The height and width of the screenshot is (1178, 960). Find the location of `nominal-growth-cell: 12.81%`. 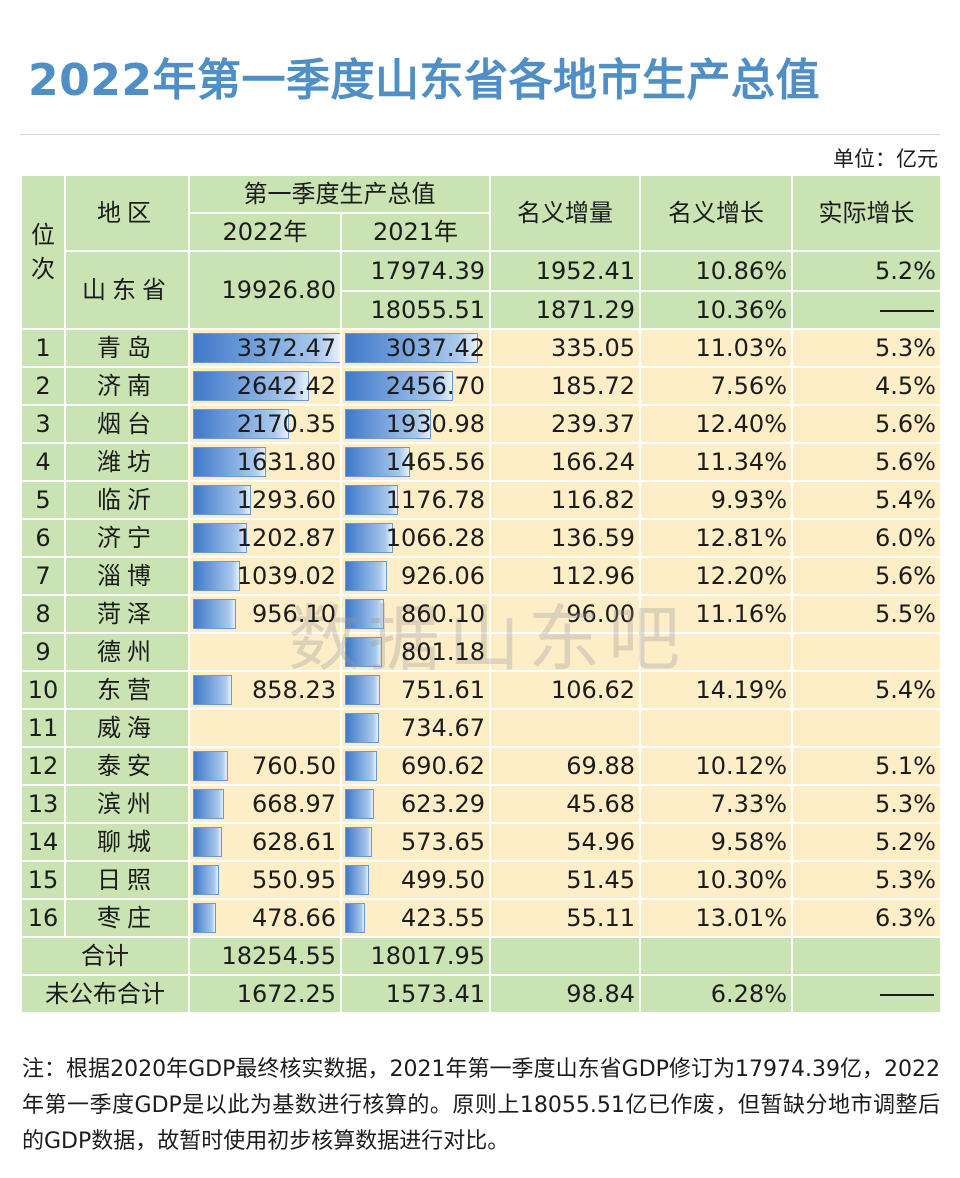

nominal-growth-cell: 12.81% is located at coordinates (716, 538).